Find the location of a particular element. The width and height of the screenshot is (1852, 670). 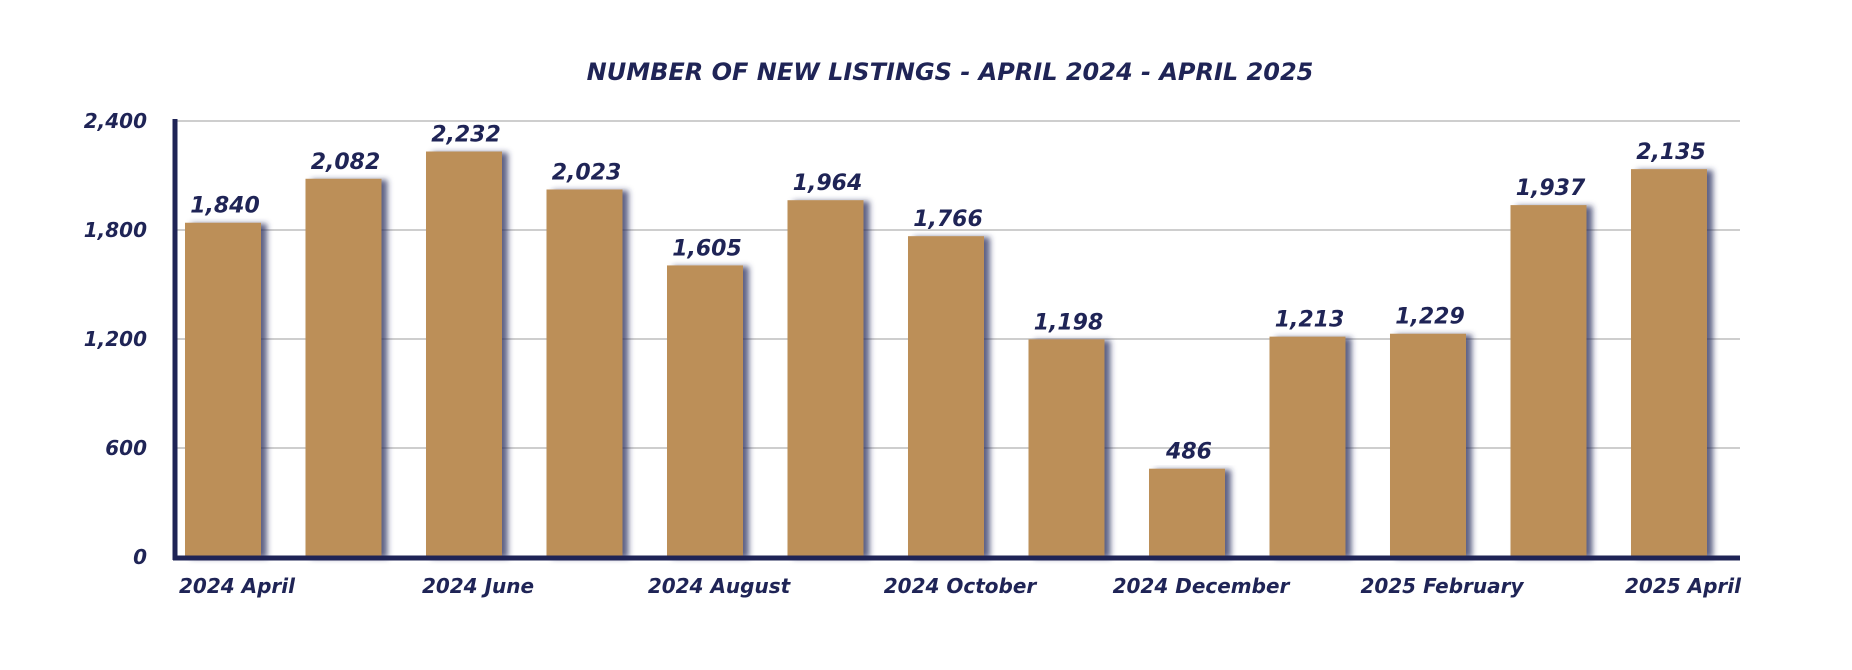

data-label: 486 is located at coordinates (1188, 452).